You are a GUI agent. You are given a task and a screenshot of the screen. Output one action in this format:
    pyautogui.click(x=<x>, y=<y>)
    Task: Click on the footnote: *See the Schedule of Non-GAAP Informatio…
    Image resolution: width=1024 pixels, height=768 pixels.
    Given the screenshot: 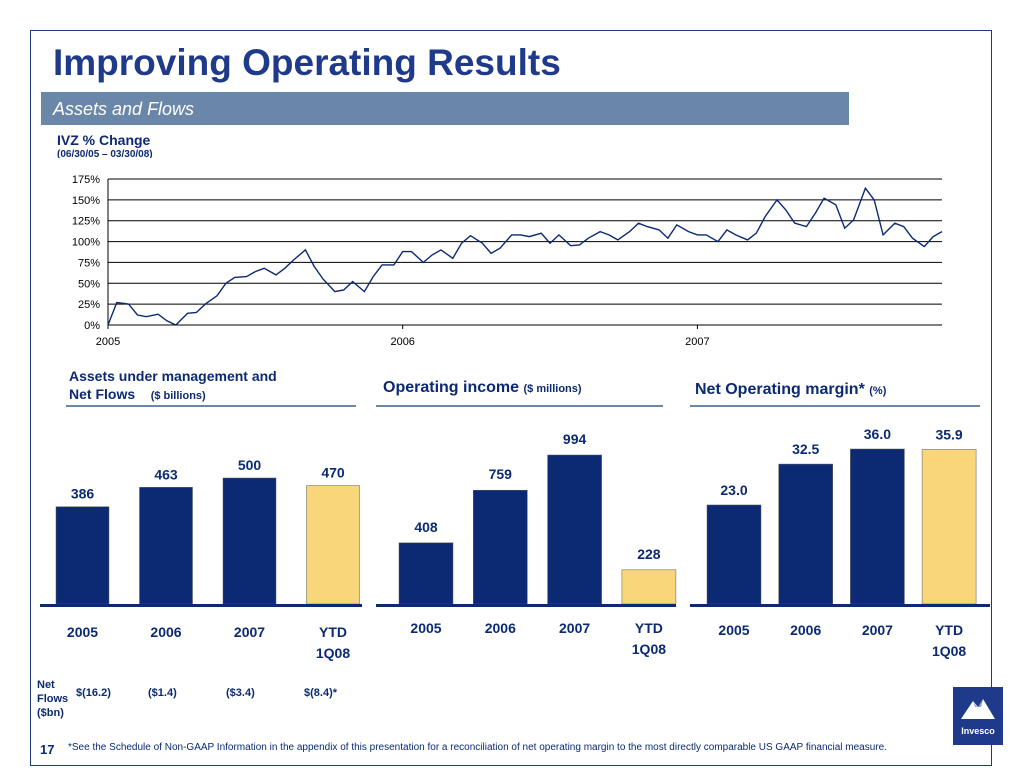 What is the action you would take?
    pyautogui.click(x=477, y=747)
    